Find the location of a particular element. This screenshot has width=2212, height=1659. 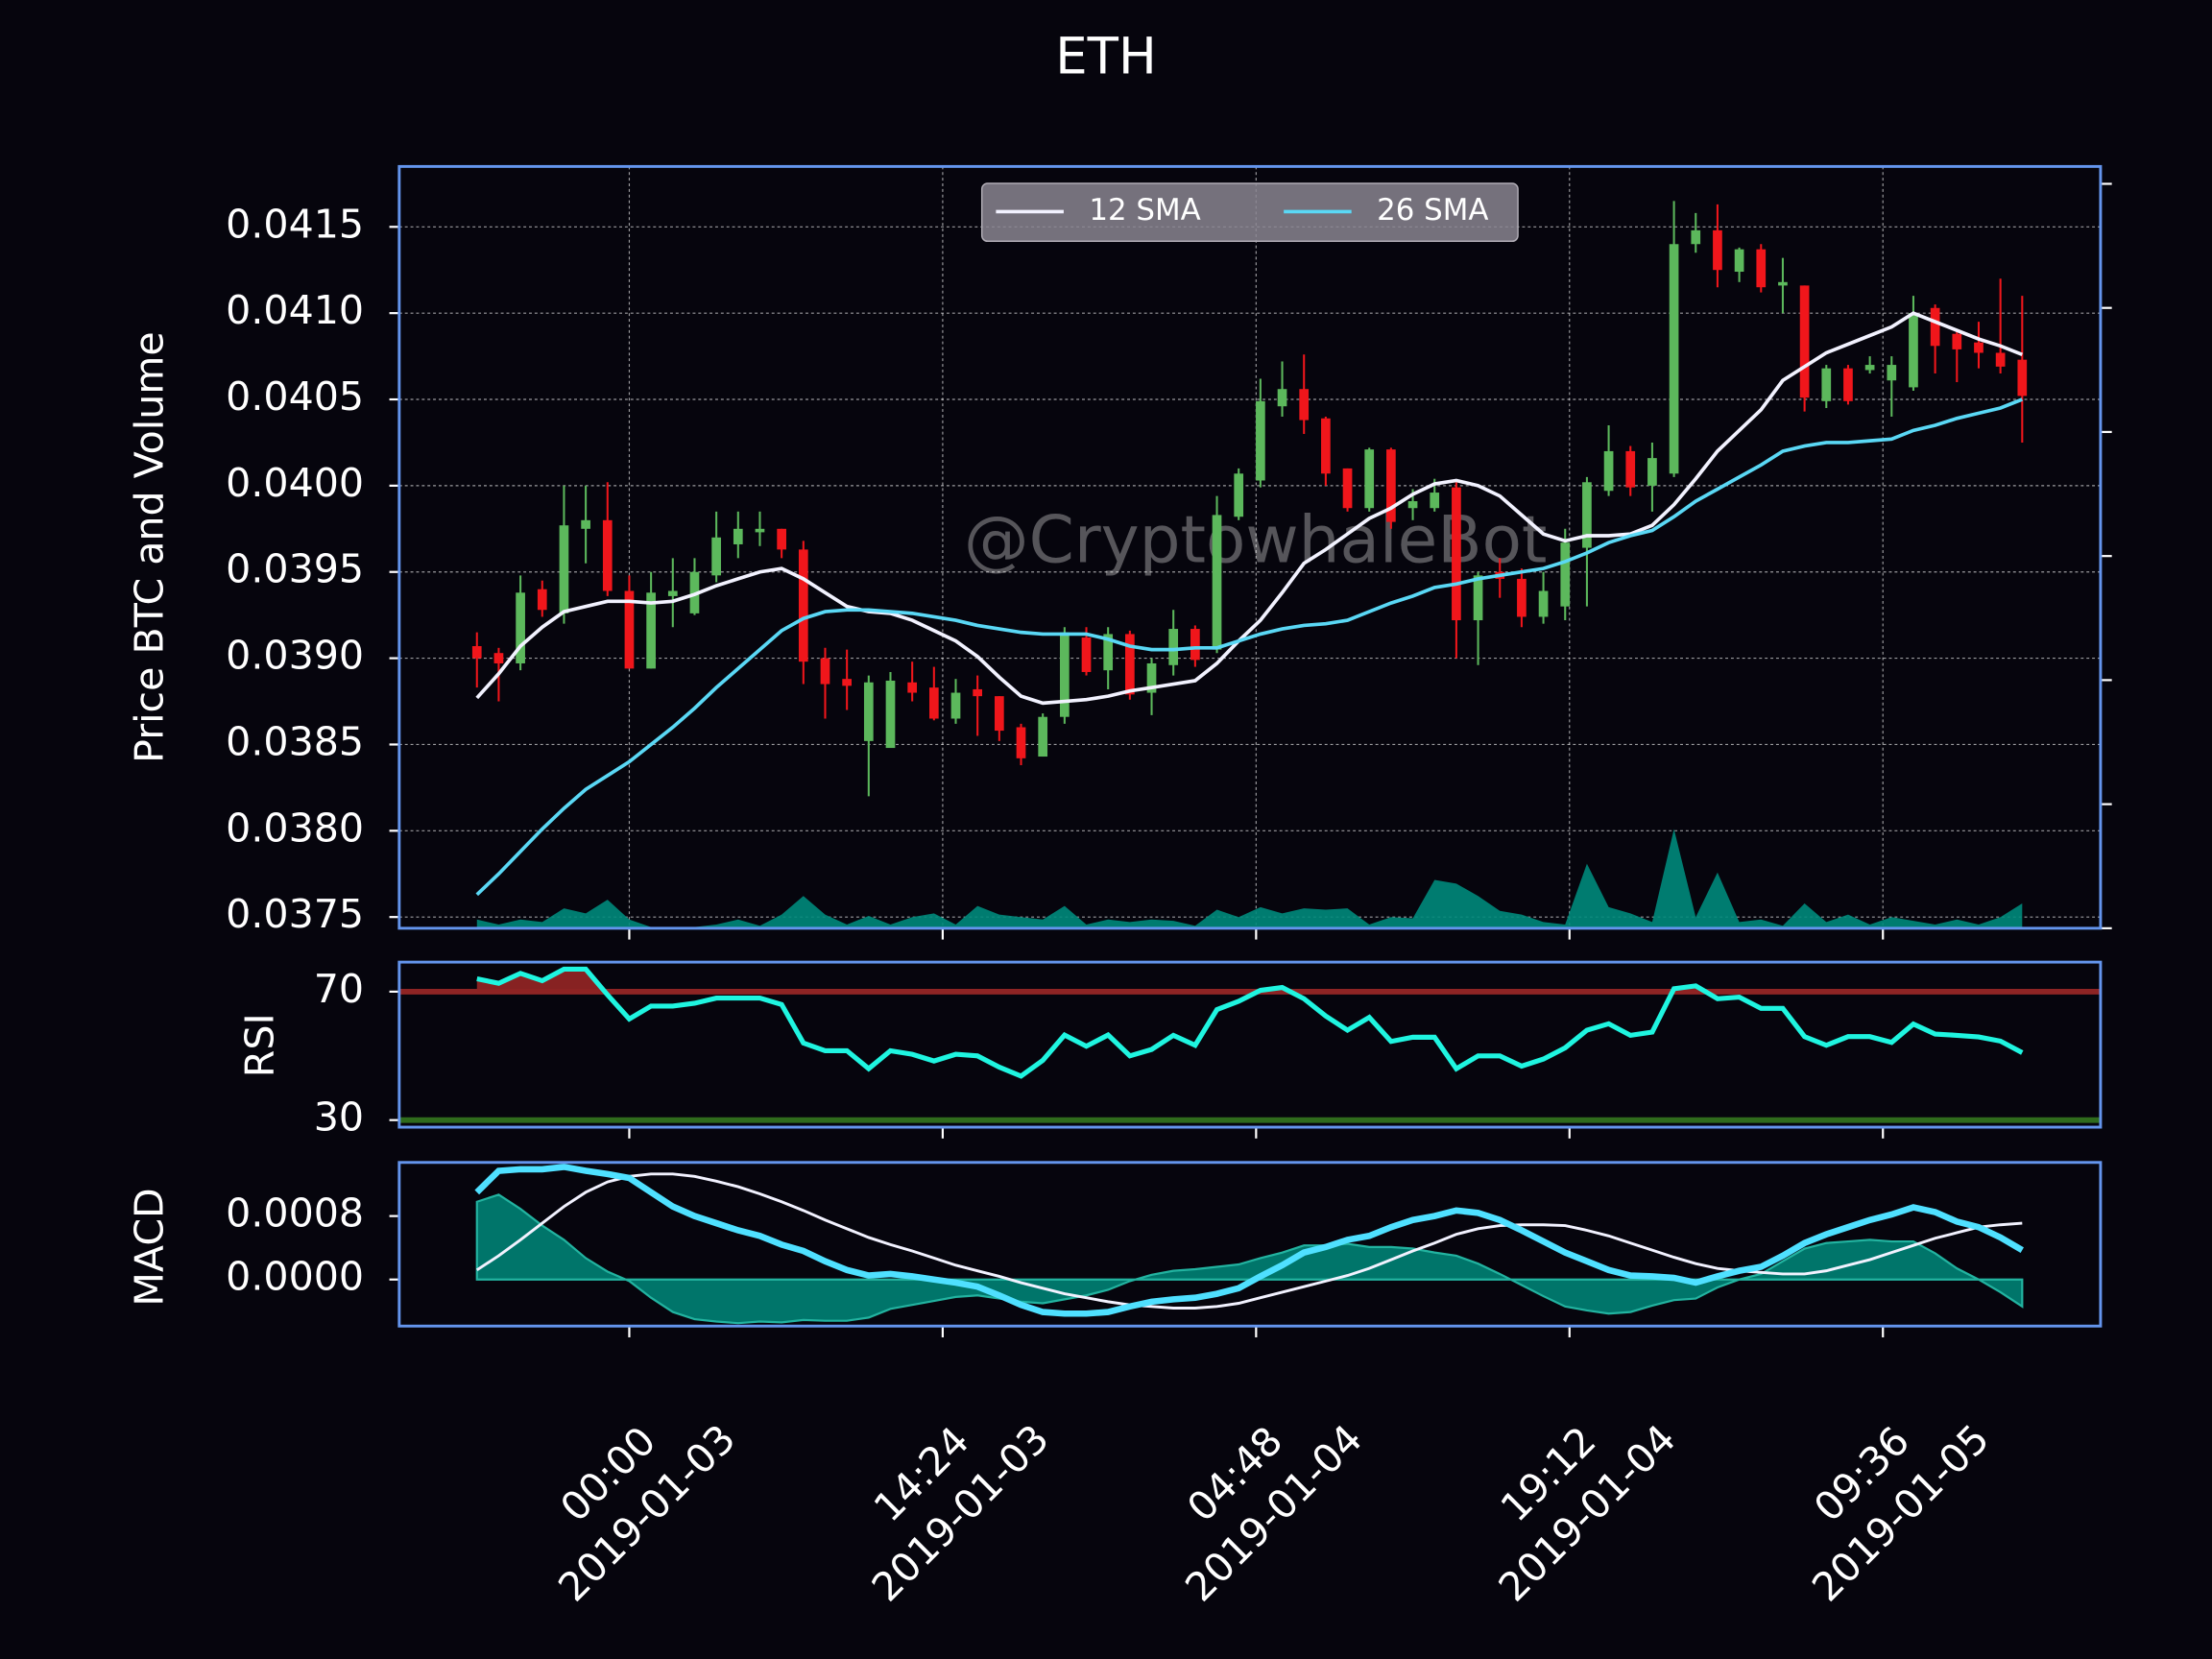

y-tick-label: 0.0000 is located at coordinates (295, 1277).